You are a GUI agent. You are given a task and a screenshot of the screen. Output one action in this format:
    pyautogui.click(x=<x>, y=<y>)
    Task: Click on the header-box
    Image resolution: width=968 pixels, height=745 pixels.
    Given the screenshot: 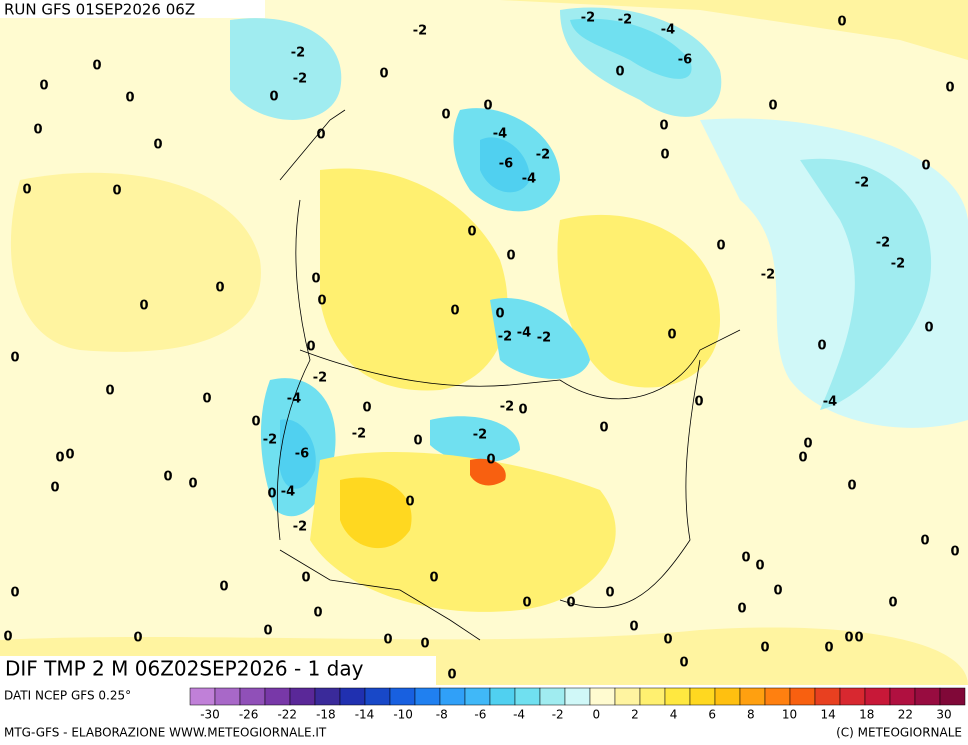 What is the action you would take?
    pyautogui.click(x=132, y=9)
    